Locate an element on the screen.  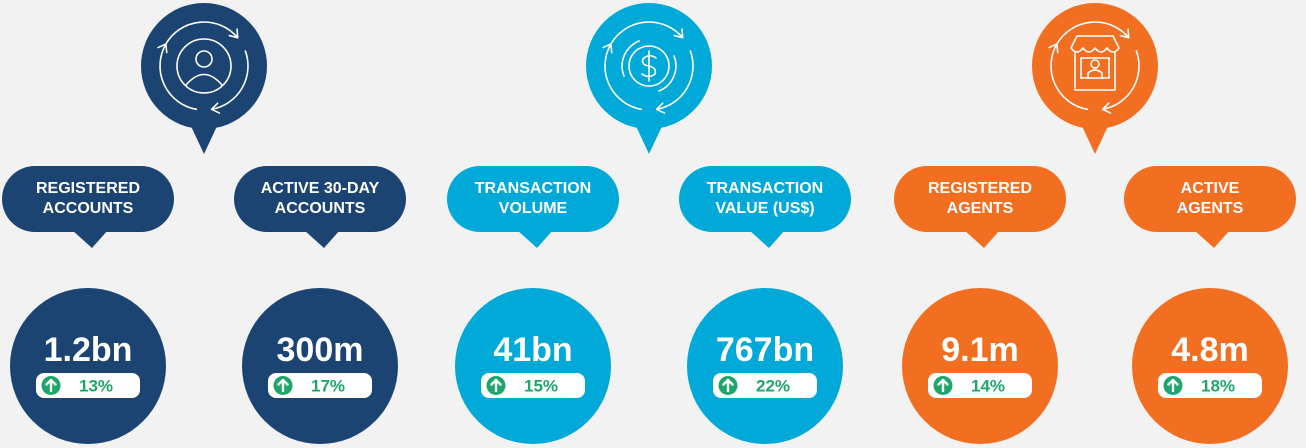
metric: ACTIVE AGENTS 4.8m 18% is located at coordinates (1210, 305).